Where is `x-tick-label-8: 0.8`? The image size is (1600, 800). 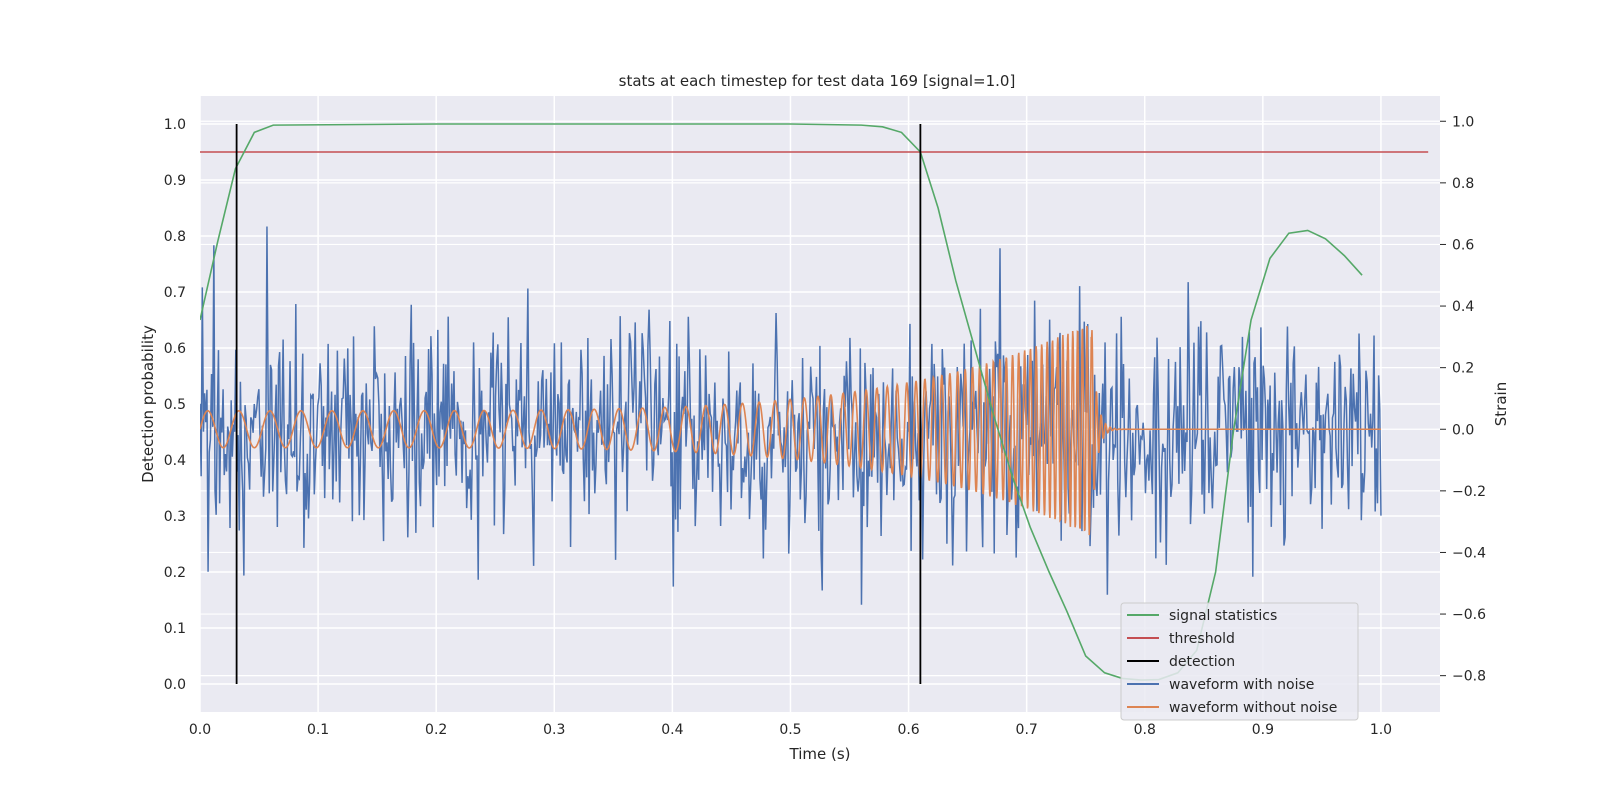
x-tick-label-8: 0.8 is located at coordinates (1145, 730).